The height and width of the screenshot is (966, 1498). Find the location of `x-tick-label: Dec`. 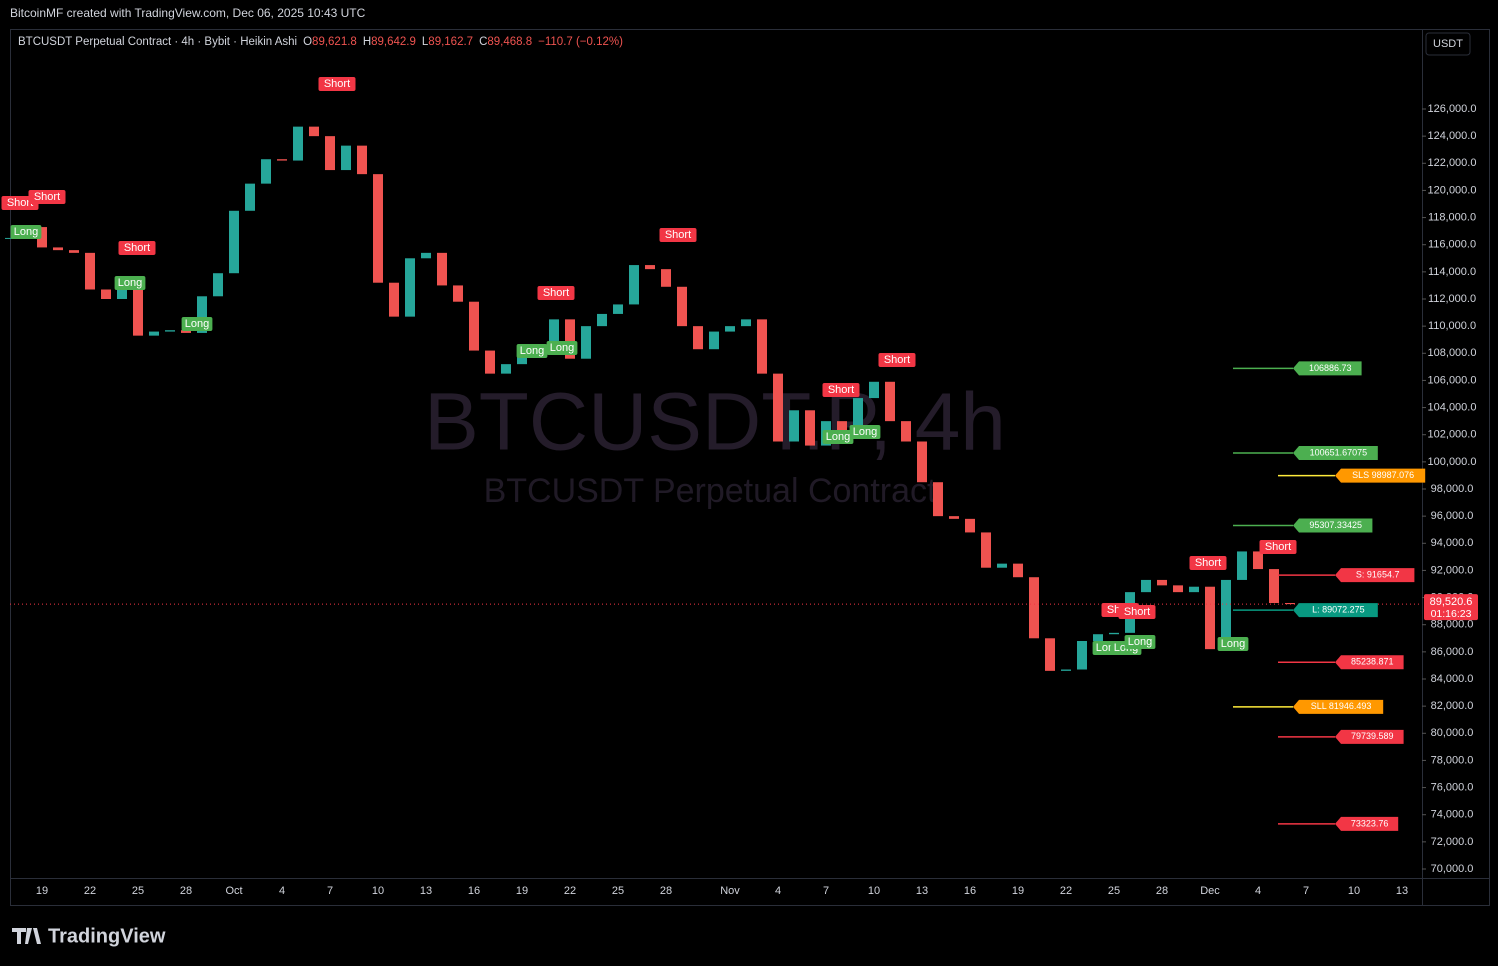

x-tick-label: Dec is located at coordinates (1210, 891).